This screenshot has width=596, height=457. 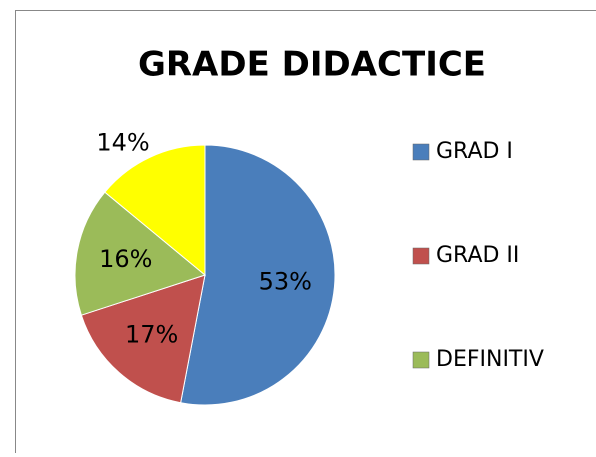 I want to click on data-label: 16%, so click(x=125, y=259).